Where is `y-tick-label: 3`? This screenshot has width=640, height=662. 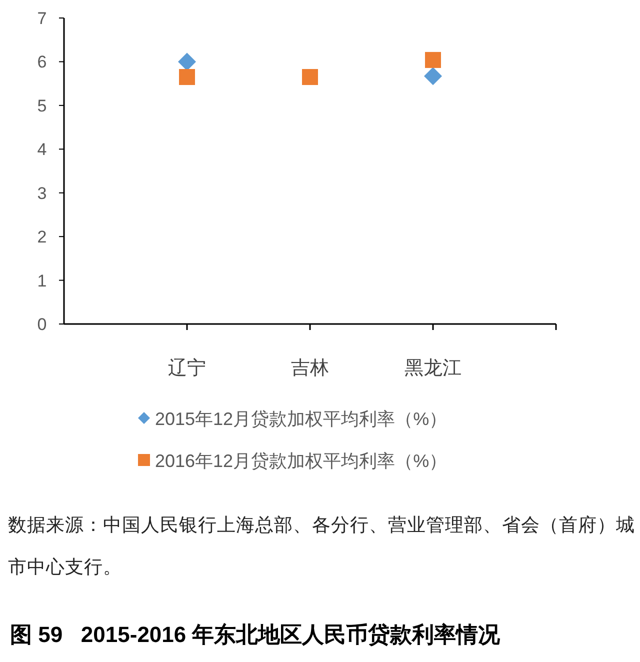 y-tick-label: 3 is located at coordinates (42, 193).